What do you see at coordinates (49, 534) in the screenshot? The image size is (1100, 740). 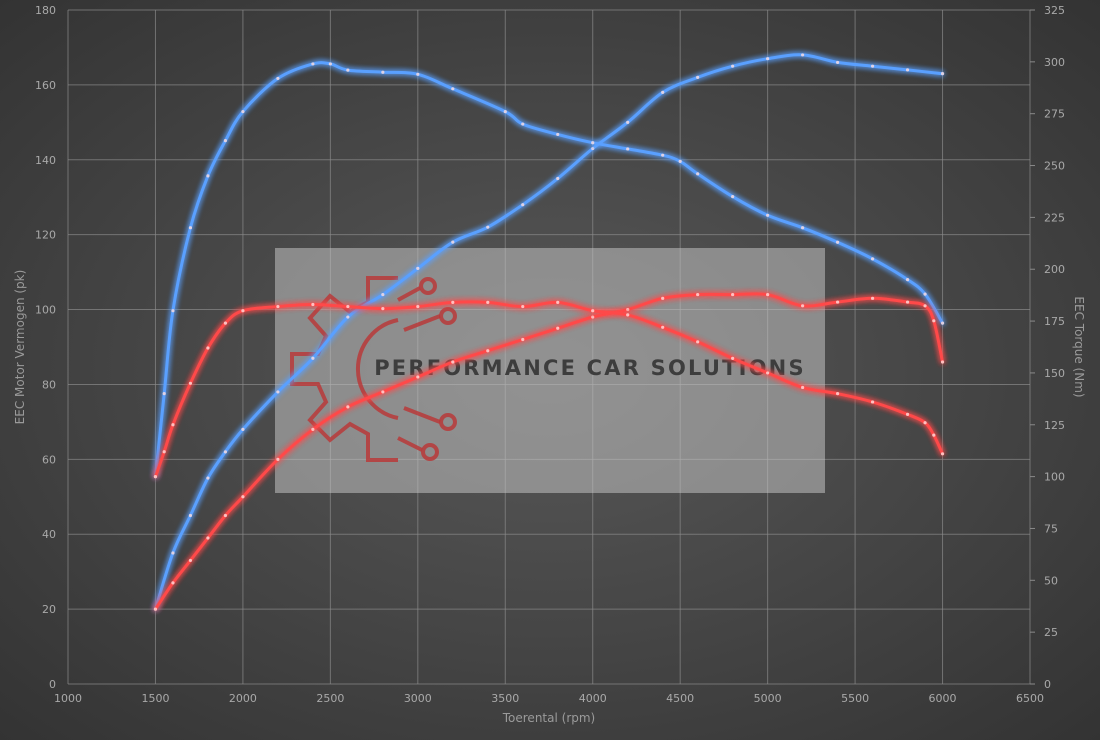 I see `y-left-tick-label: 40` at bounding box center [49, 534].